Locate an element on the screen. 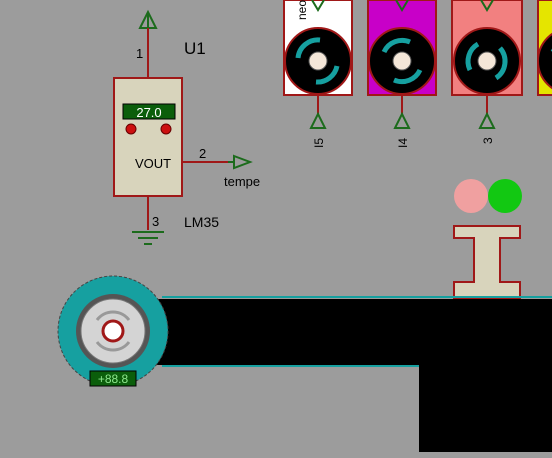 This screenshot has width=552, height=458. red-indicator-light is located at coordinates (471, 196).